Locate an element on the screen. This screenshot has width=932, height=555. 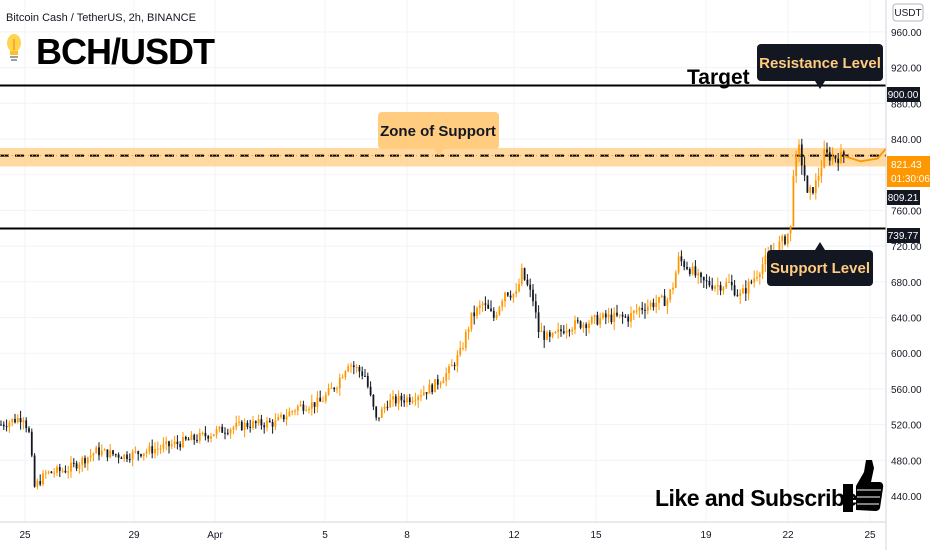
target-label: Target is located at coordinates (718, 77).